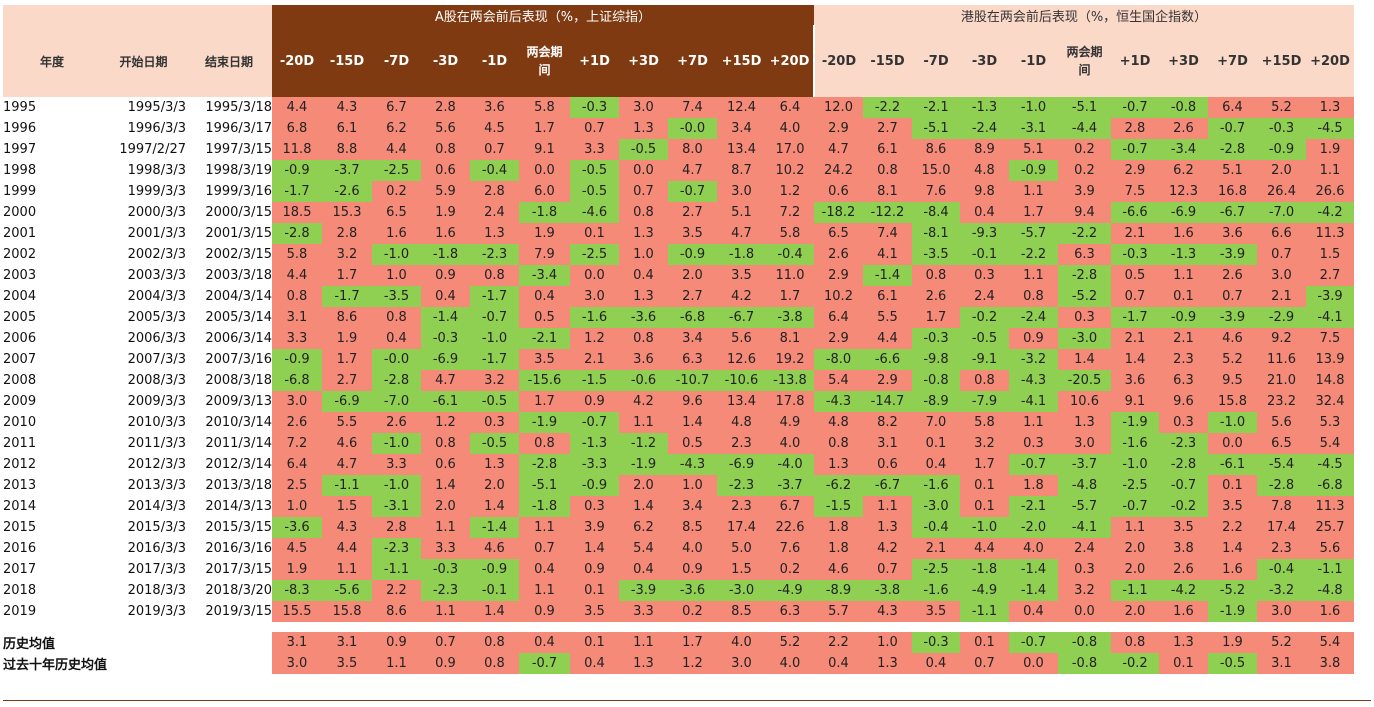  What do you see at coordinates (1183, 642) in the screenshot?
I see `cell-h-avg0-7: 1.3` at bounding box center [1183, 642].